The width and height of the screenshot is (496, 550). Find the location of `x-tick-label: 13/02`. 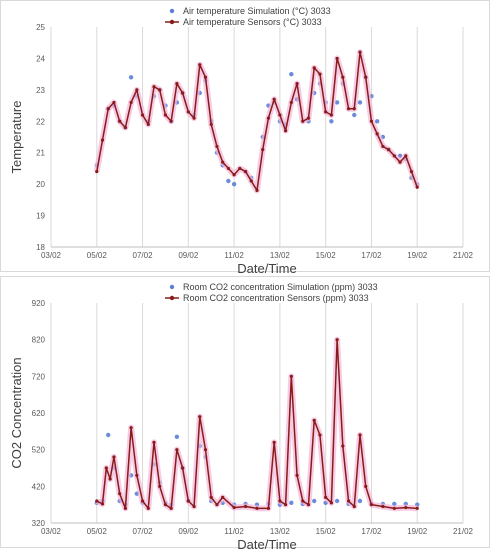

x-tick-label: 13/02 is located at coordinates (280, 255).